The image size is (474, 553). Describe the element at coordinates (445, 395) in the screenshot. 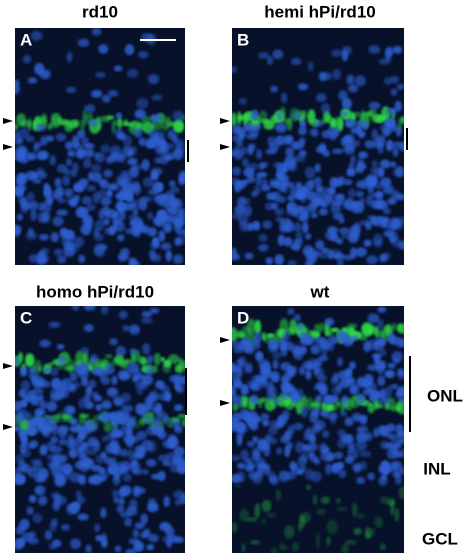

I see `layer-label: ONL` at that location.